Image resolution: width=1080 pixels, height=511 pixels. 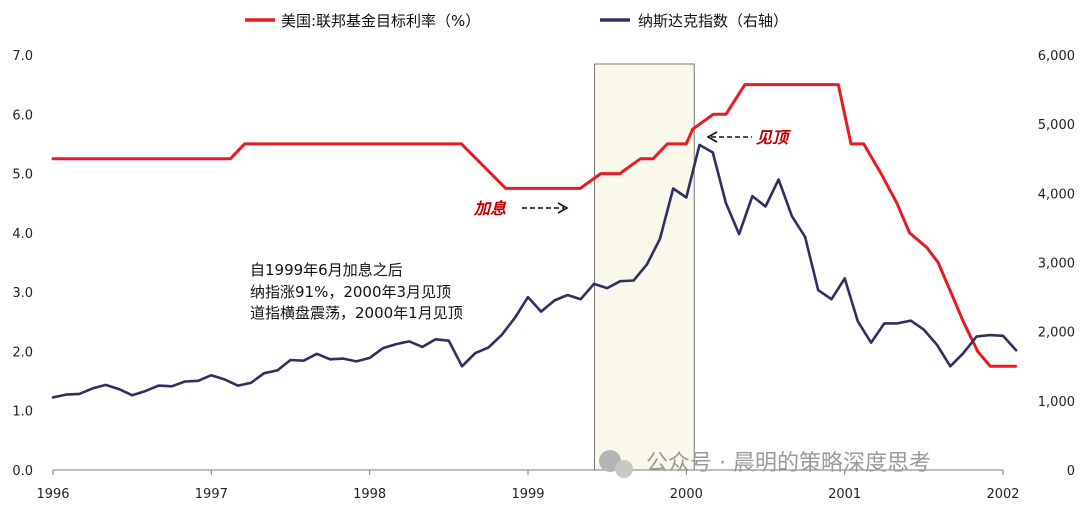 I want to click on annotation-note-line-2: 纳指涨91%，2000年3月见顶, so click(x=350, y=292).